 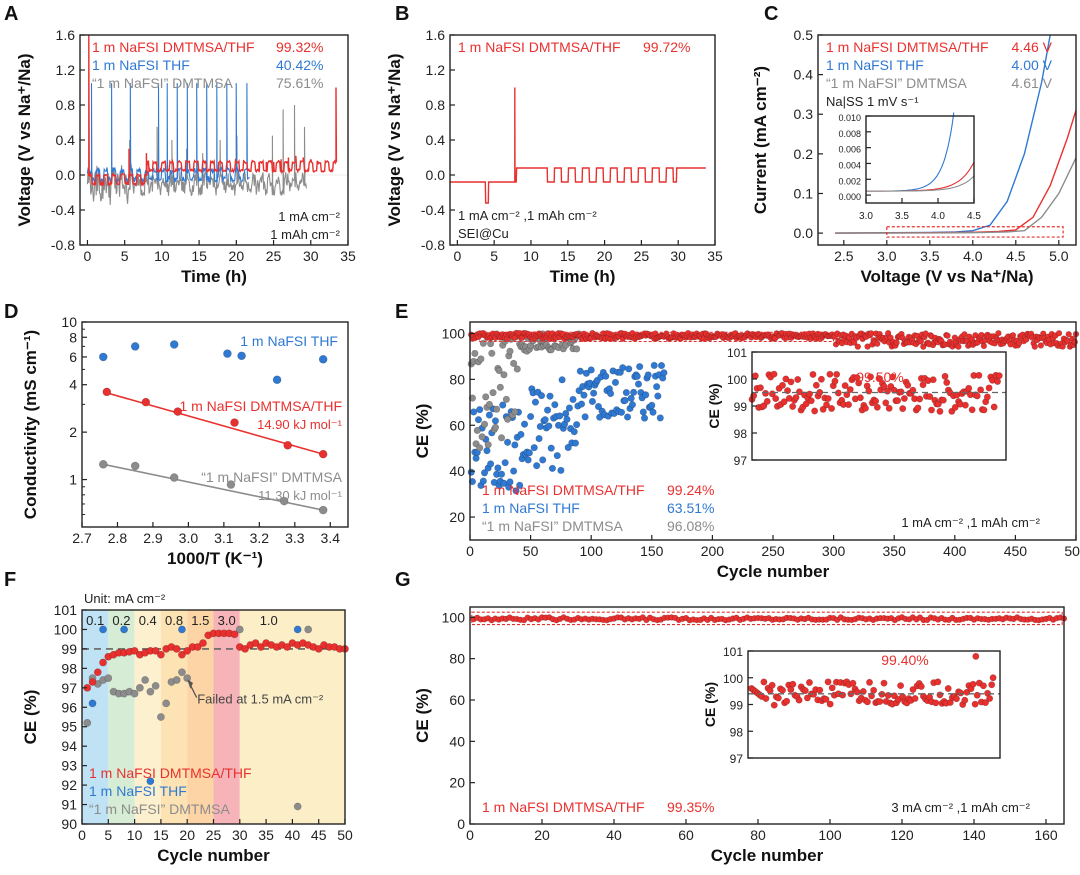 What do you see at coordinates (141, 65) in the screenshot?
I see `legend-label: 1 m NaFSI THF` at bounding box center [141, 65].